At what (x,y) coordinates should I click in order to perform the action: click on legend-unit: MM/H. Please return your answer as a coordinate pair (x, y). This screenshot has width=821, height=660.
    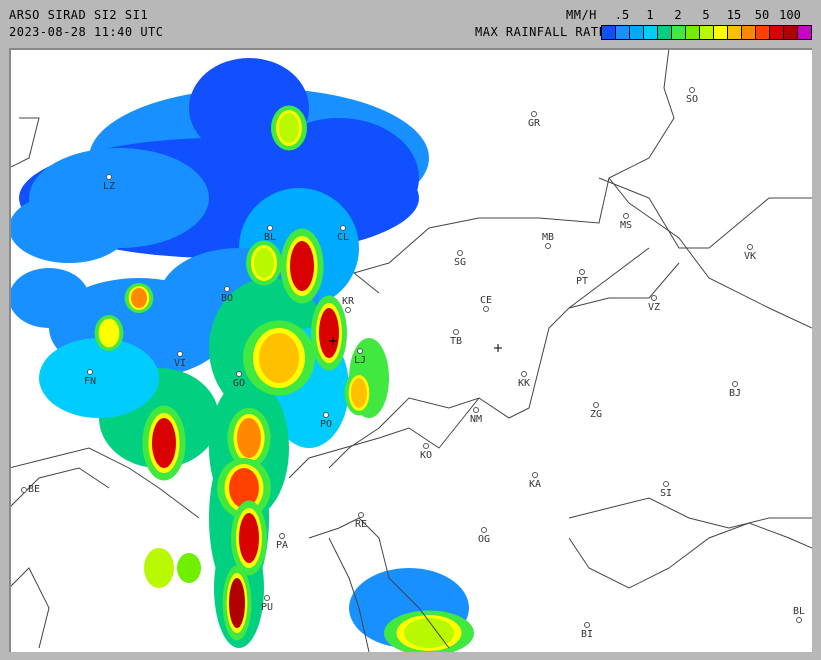
    Looking at the image, I should click on (581, 15).